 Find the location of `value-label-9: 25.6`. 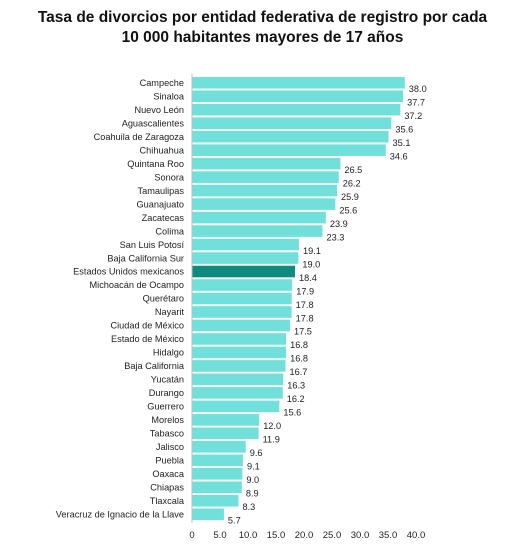

value-label-9: 25.6 is located at coordinates (348, 210).